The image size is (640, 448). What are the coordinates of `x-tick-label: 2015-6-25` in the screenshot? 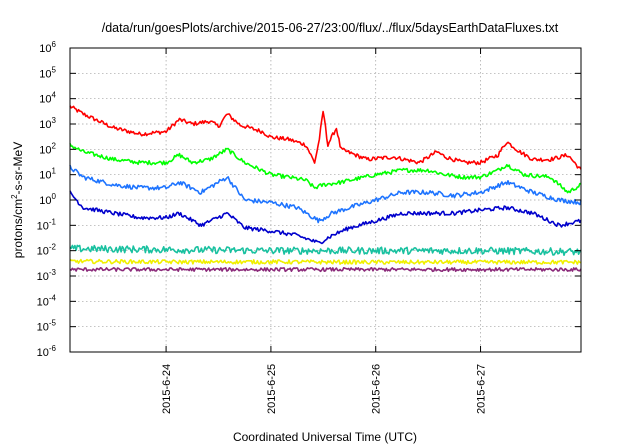 It's located at (272, 389).